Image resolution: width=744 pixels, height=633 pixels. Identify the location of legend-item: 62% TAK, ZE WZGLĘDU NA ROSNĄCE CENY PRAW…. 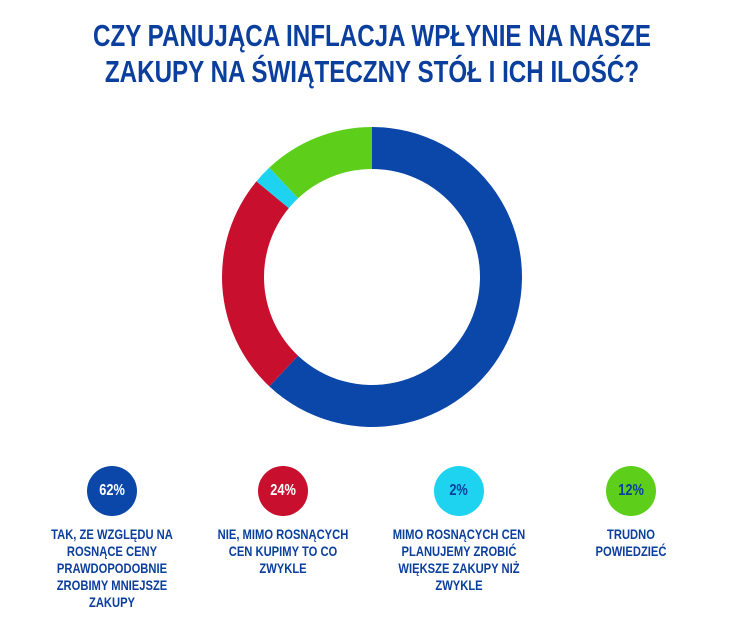
(112, 538).